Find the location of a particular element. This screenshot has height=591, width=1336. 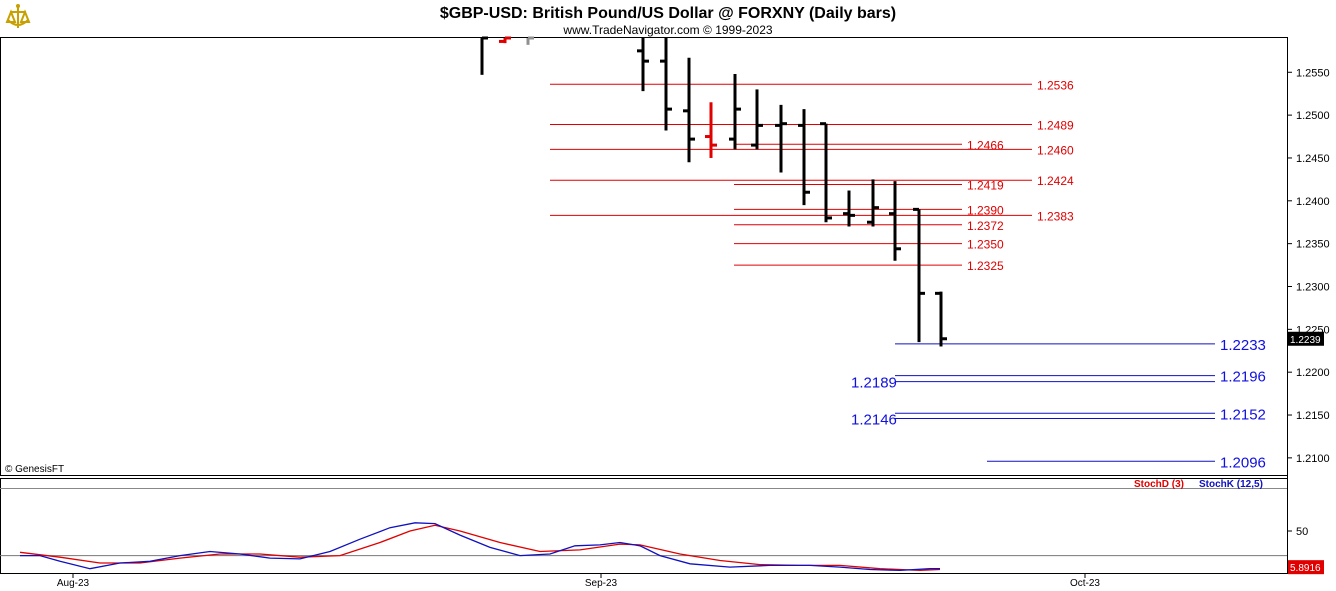

red-level-label: 1.2489 is located at coordinates (1055, 126).